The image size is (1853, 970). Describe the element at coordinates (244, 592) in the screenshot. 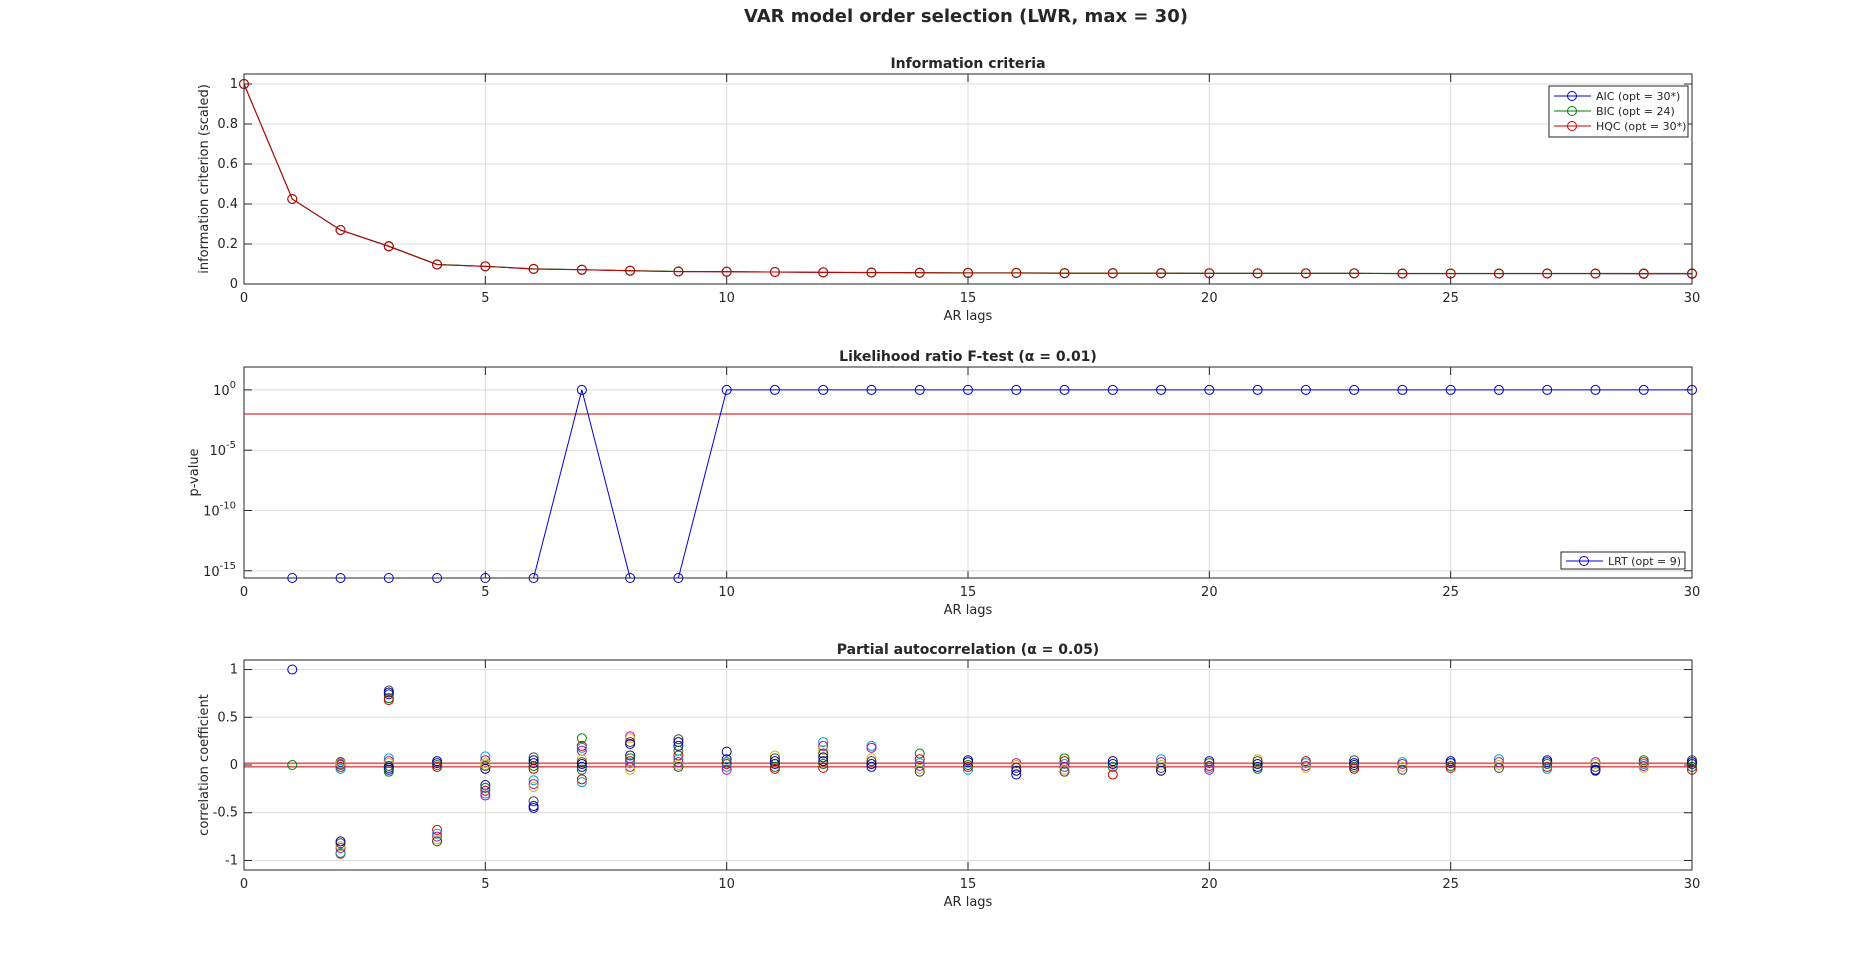

I see `x-tick-label: 0` at that location.